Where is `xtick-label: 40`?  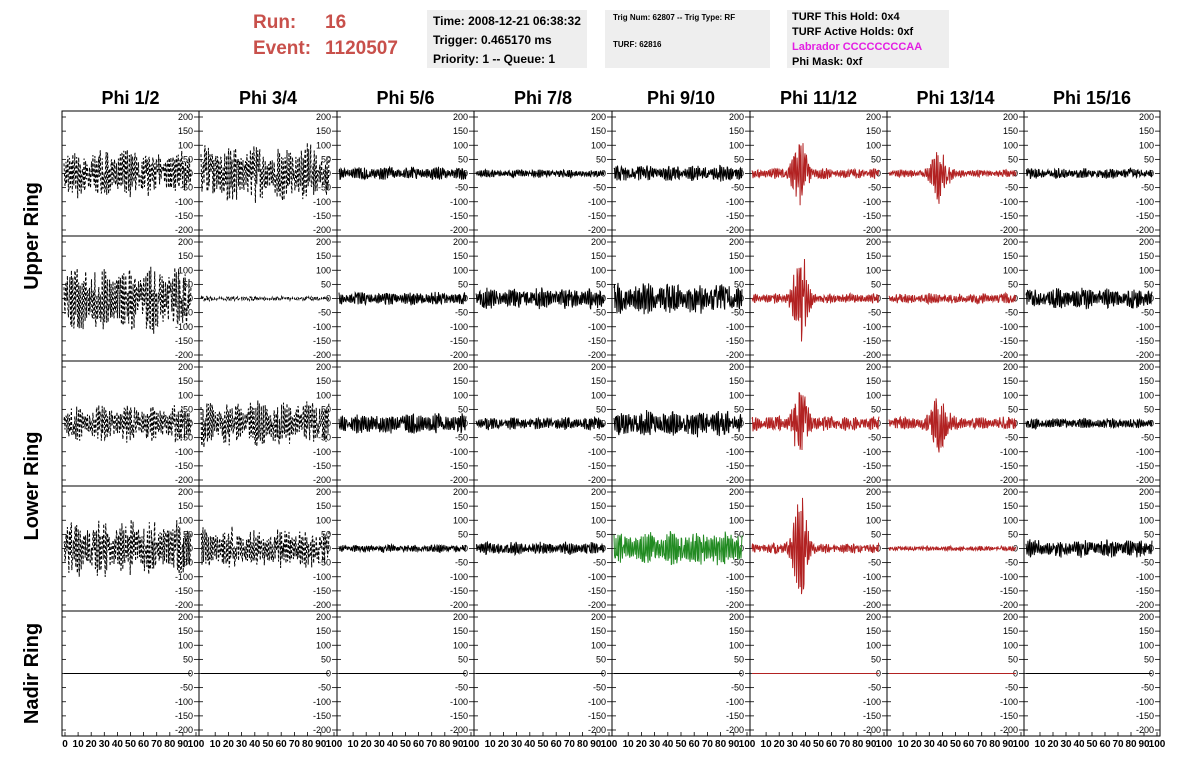 xtick-label: 40 is located at coordinates (1079, 744).